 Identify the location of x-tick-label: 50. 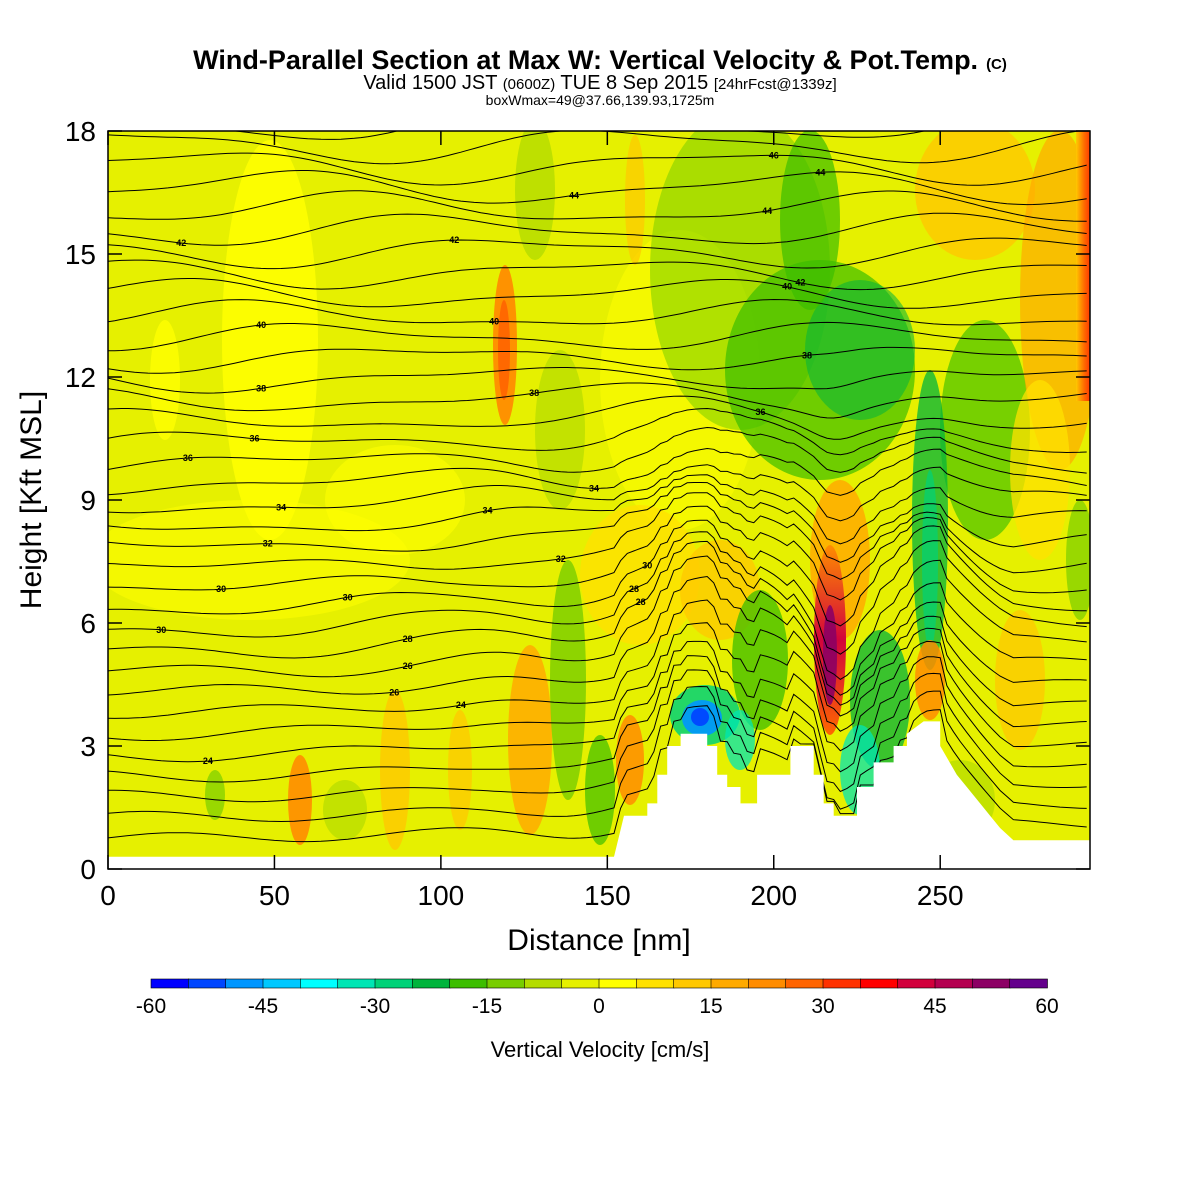
(274, 895).